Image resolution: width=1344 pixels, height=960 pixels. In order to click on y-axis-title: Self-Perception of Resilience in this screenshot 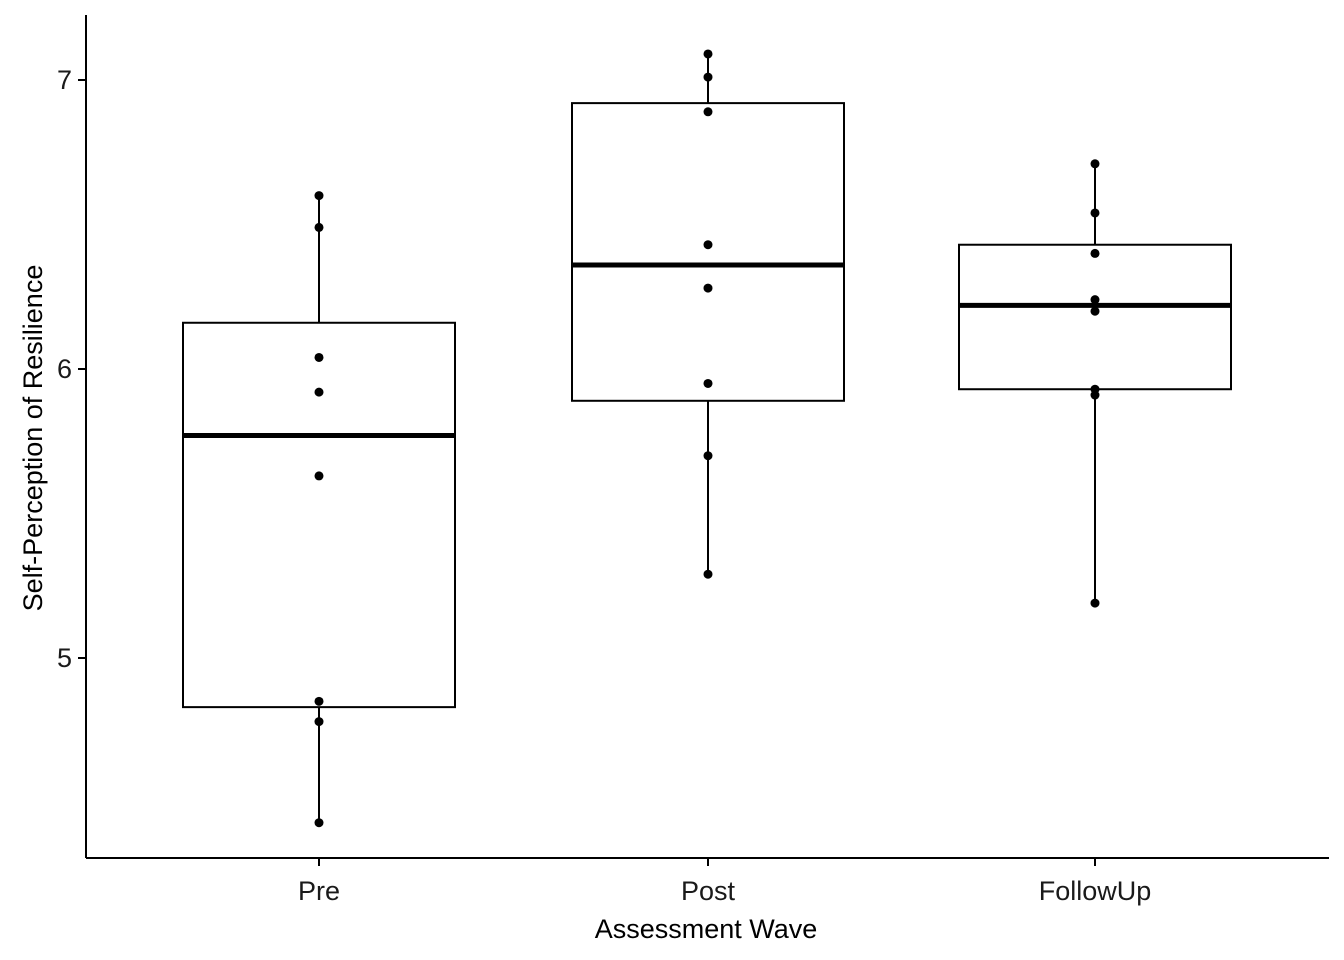, I will do `click(33, 438)`.